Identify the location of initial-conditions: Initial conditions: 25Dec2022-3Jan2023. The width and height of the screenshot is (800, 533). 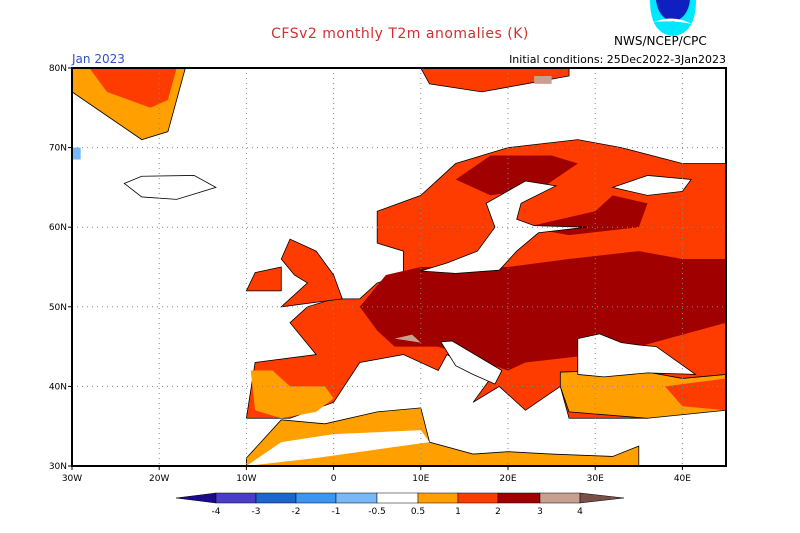
(617, 59).